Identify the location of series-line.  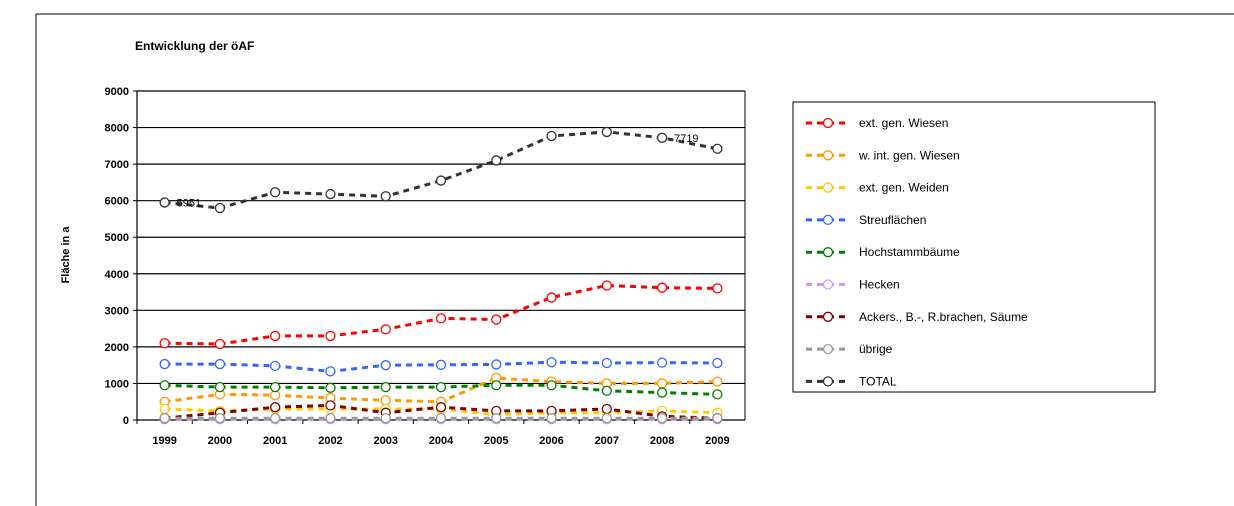
(441, 170).